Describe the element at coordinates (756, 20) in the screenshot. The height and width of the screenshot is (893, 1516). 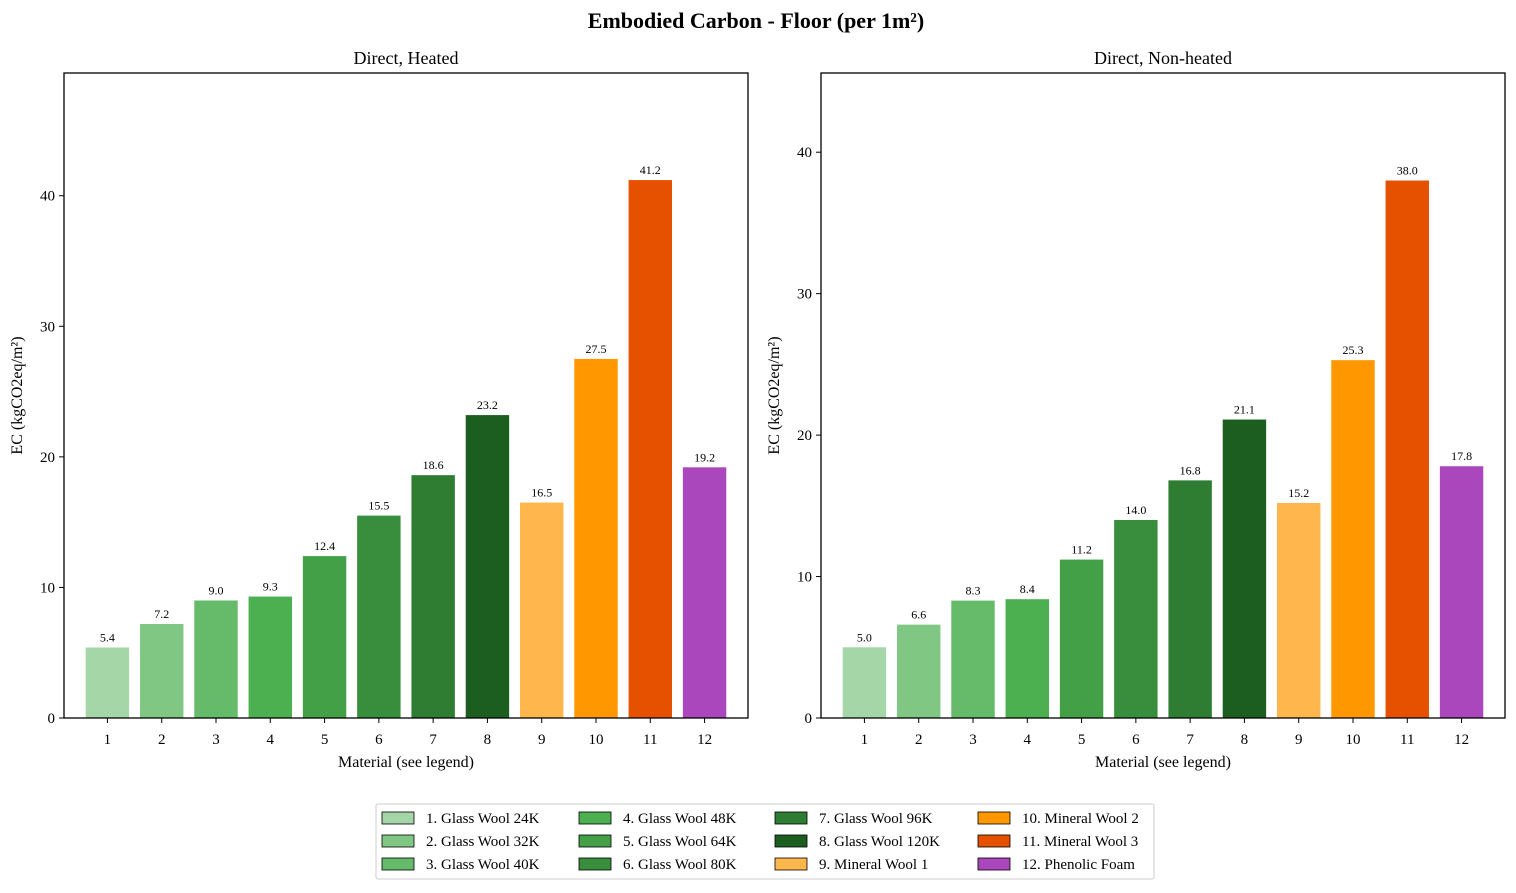
I see `figure-title: Embodied Carbon - Floor (per 1m²)` at that location.